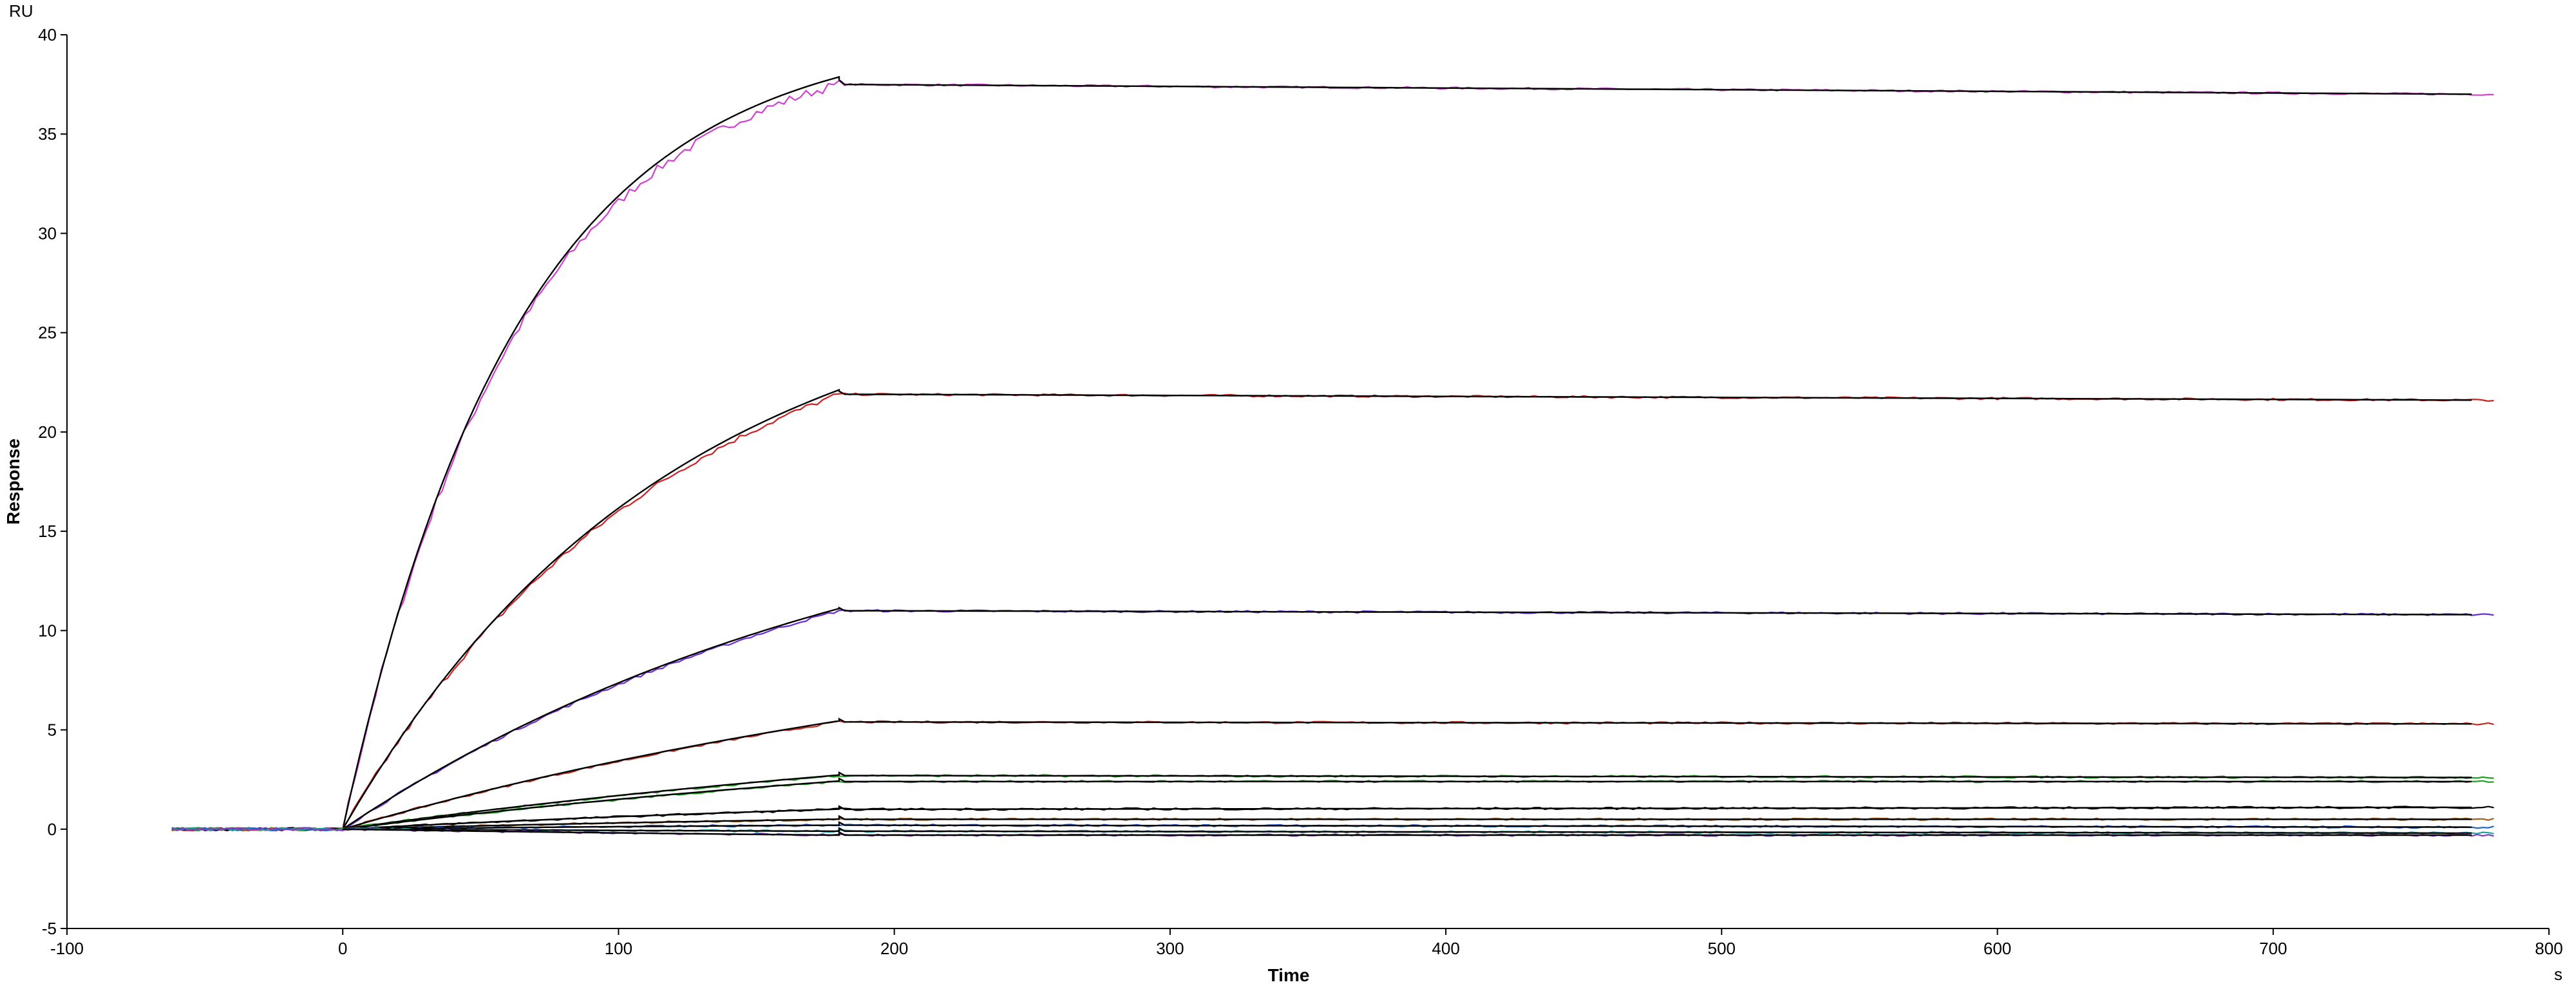  What do you see at coordinates (1722, 949) in the screenshot?
I see `x-tick-label: 500` at bounding box center [1722, 949].